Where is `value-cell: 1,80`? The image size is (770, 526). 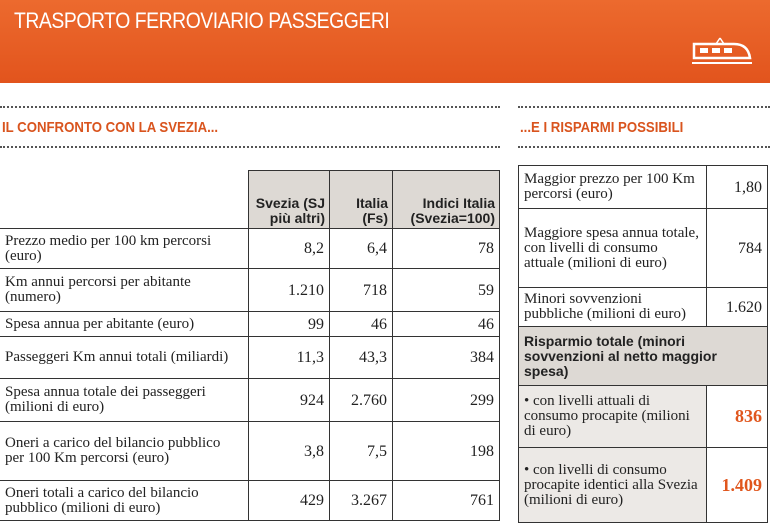
value-cell: 1,80 is located at coordinates (737, 187).